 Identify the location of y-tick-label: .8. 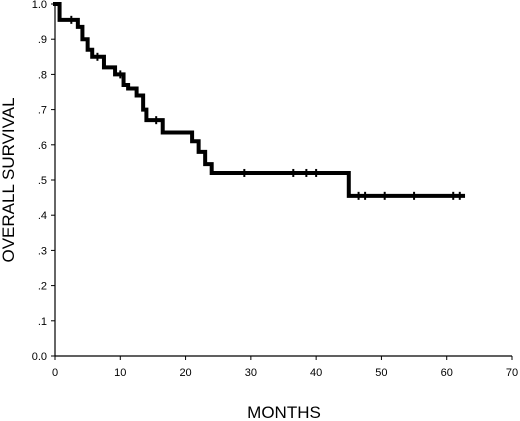
(42, 75).